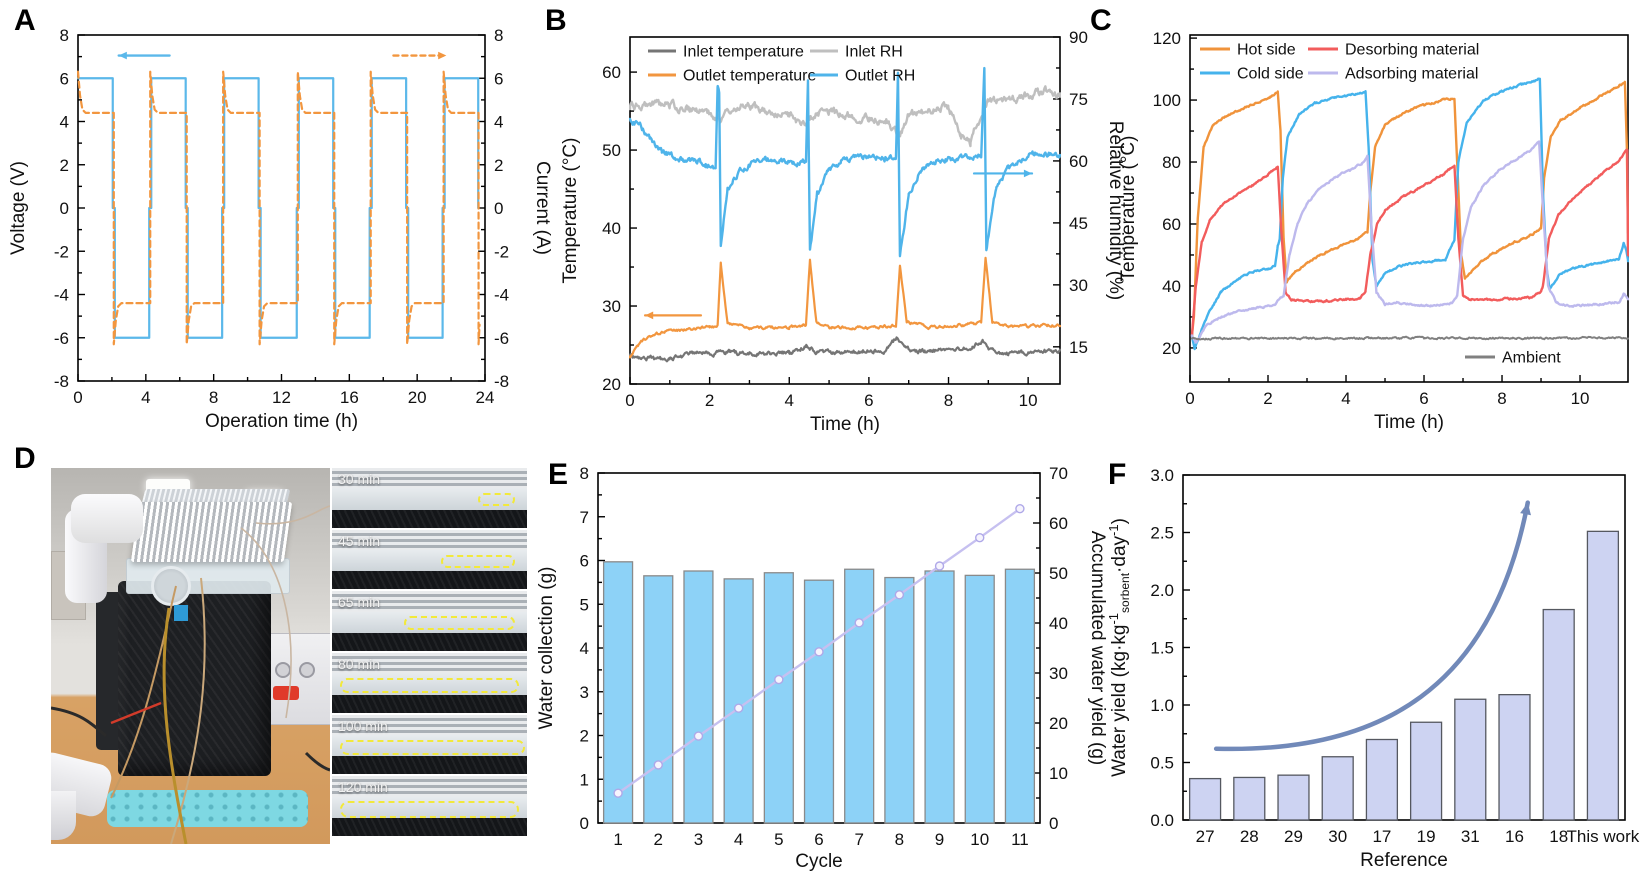 This screenshot has width=1651, height=878. What do you see at coordinates (1470, 836) in the screenshot?
I see `svg-text: 31` at bounding box center [1470, 836].